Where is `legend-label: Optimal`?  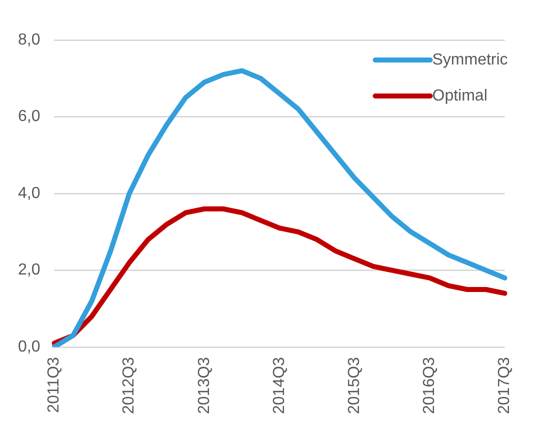
legend-label: Optimal is located at coordinates (460, 95).